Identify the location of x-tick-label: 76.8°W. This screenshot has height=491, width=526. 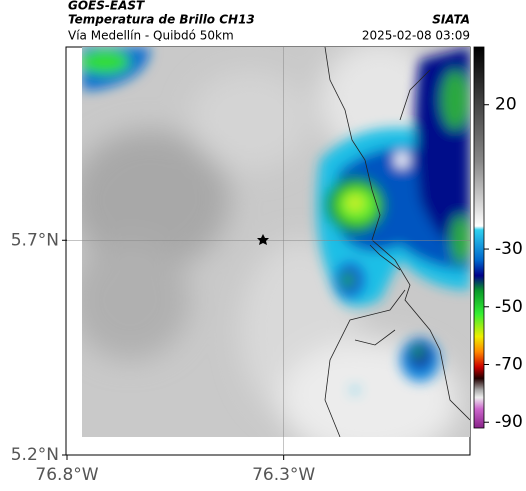
(66, 475).